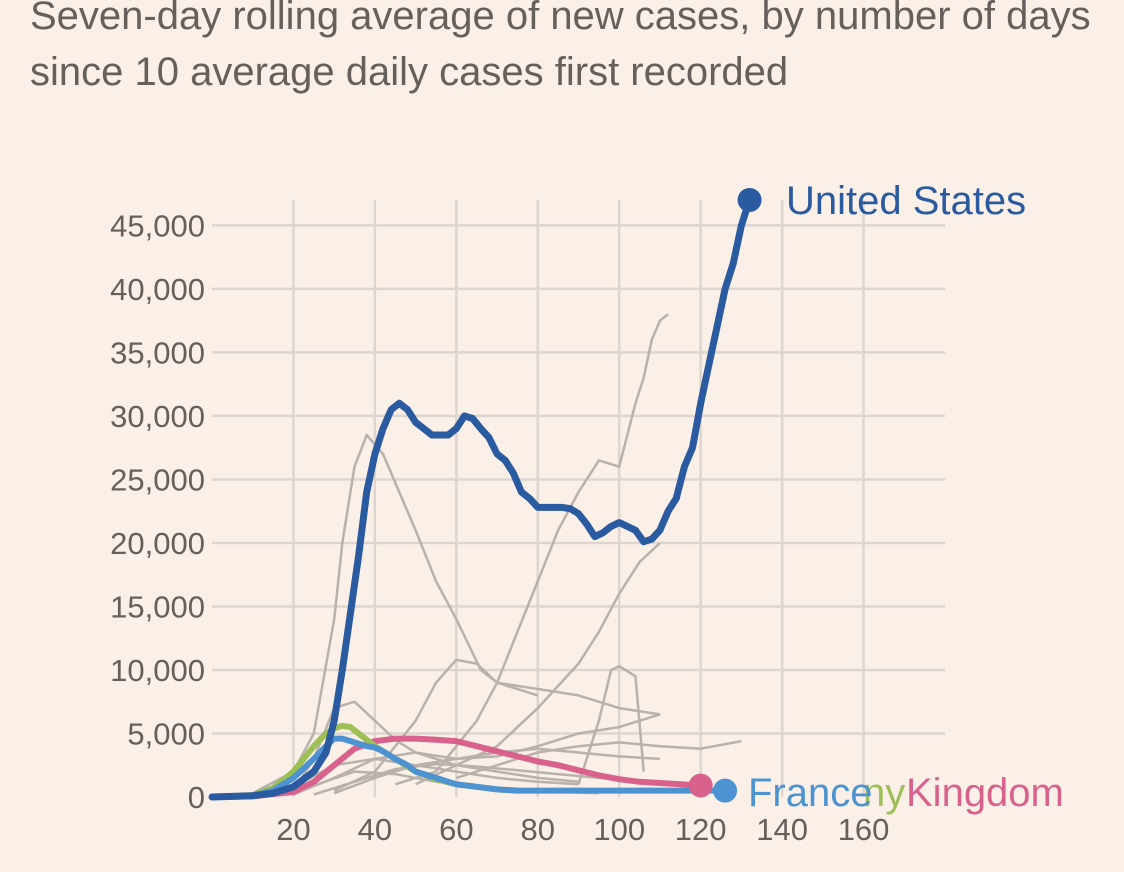  I want to click on y-tick-label: 45,000, so click(157, 225).